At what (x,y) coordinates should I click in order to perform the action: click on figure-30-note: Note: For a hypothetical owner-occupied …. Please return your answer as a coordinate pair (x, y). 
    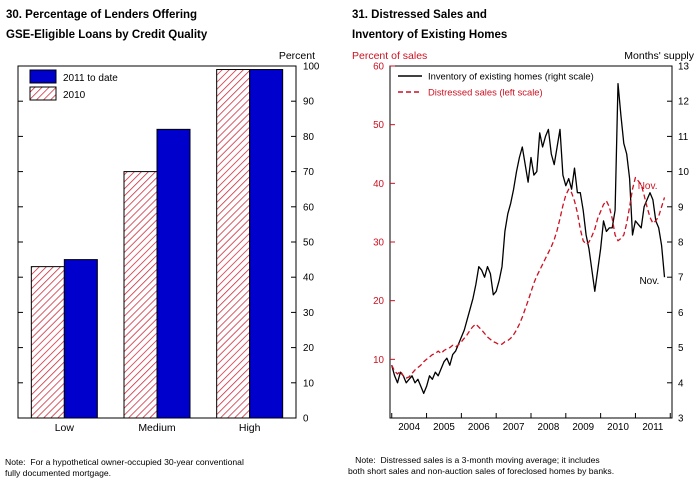
    Looking at the image, I should click on (124, 468).